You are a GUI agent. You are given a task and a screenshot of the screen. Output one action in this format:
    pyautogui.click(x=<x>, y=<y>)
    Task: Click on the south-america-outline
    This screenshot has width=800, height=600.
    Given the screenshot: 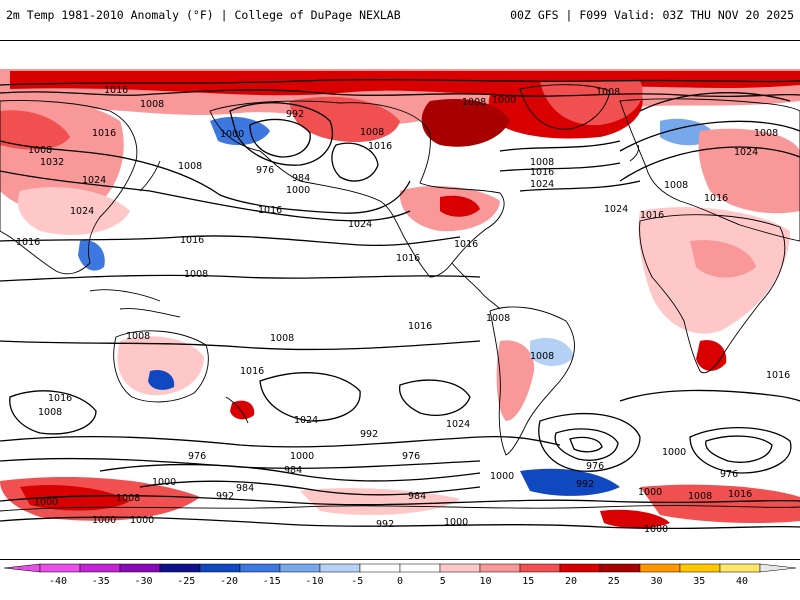 What is the action you would take?
    pyautogui.click(x=532, y=381)
    